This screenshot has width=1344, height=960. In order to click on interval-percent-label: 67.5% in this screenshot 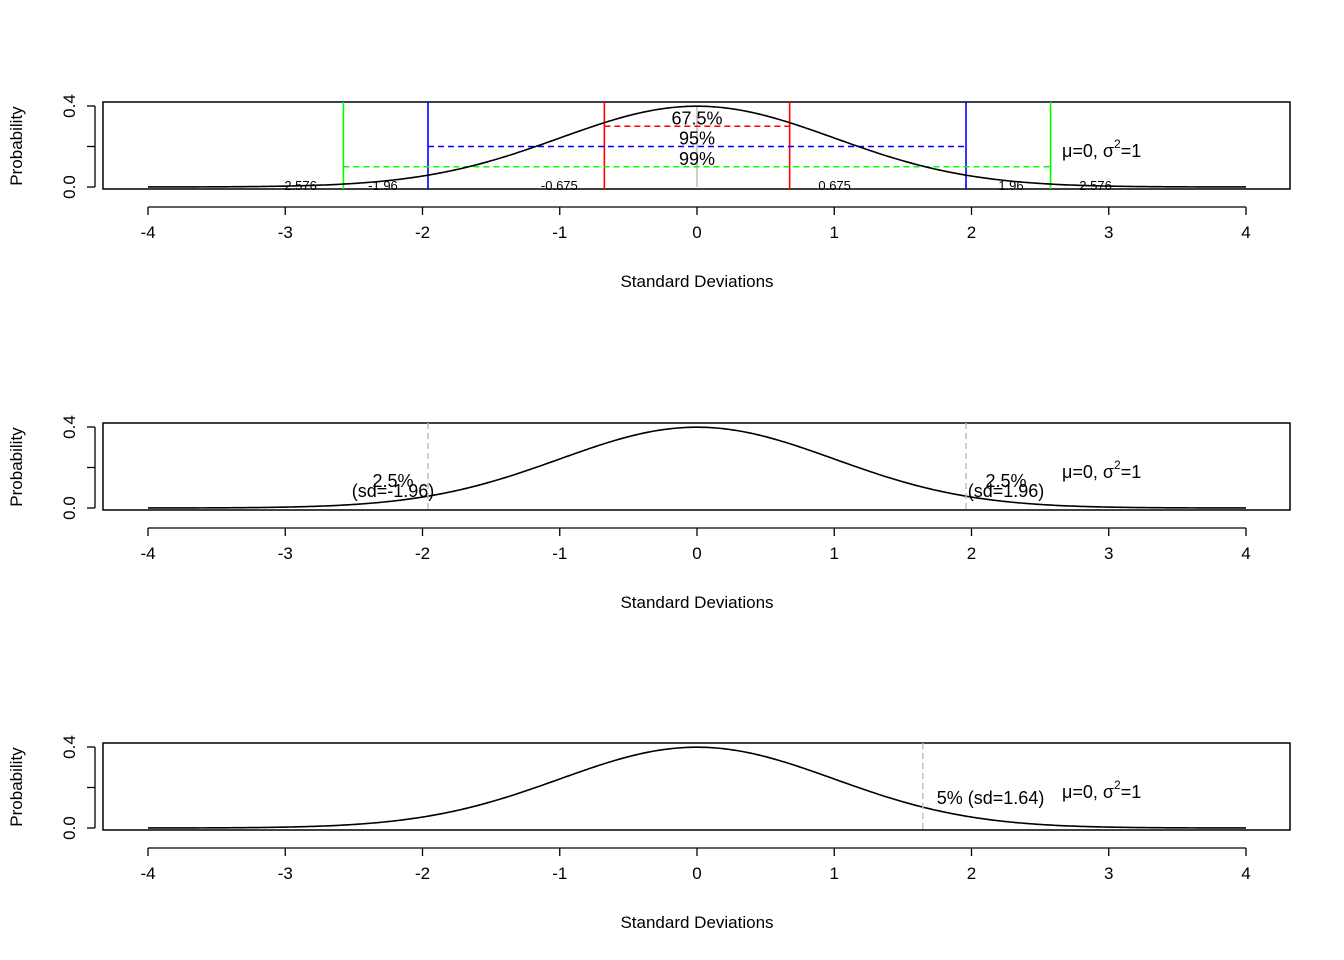, I will do `click(696, 118)`.